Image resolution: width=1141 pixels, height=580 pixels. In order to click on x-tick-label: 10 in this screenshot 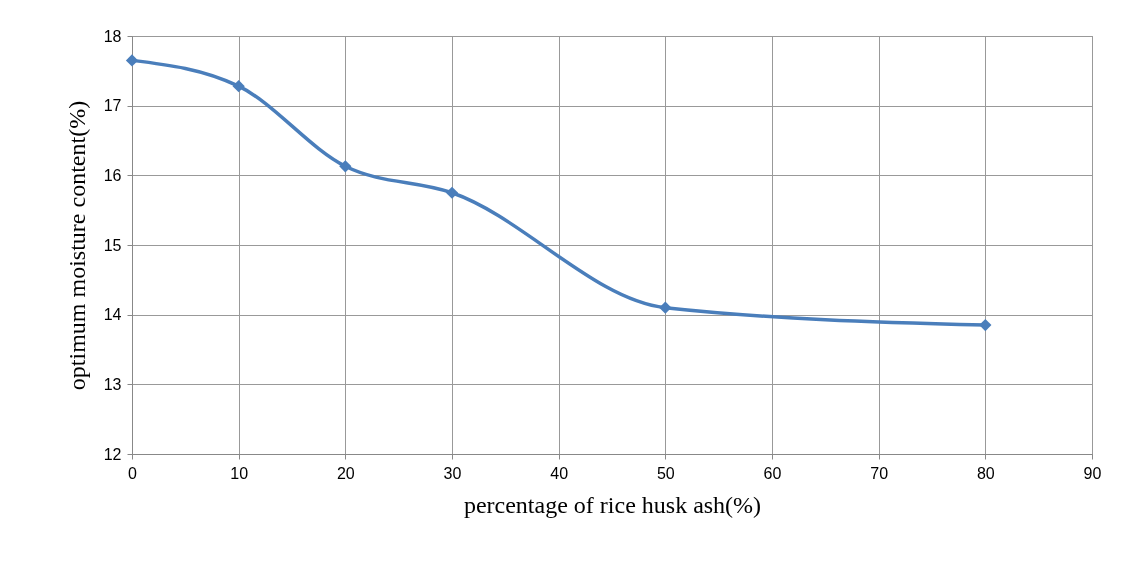, I will do `click(239, 473)`.